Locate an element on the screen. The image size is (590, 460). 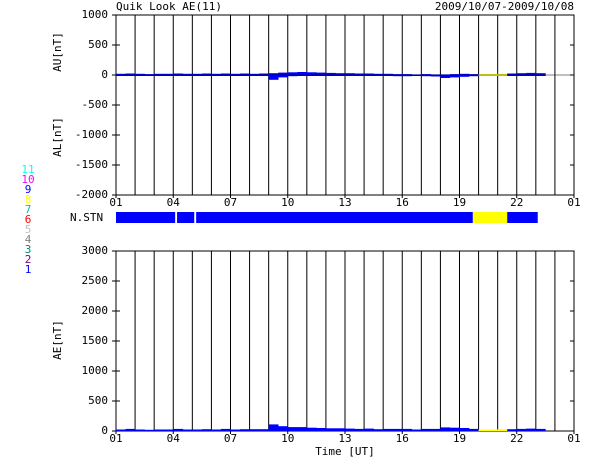
x-axis-label: Time [UT] is located at coordinates (345, 451).